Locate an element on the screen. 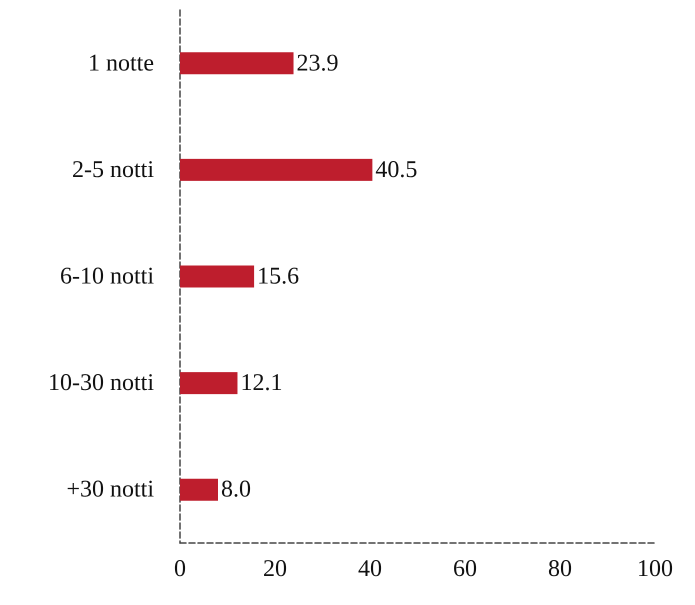 This screenshot has width=695, height=605. y-tick-label: 10-30 notti is located at coordinates (101, 383).